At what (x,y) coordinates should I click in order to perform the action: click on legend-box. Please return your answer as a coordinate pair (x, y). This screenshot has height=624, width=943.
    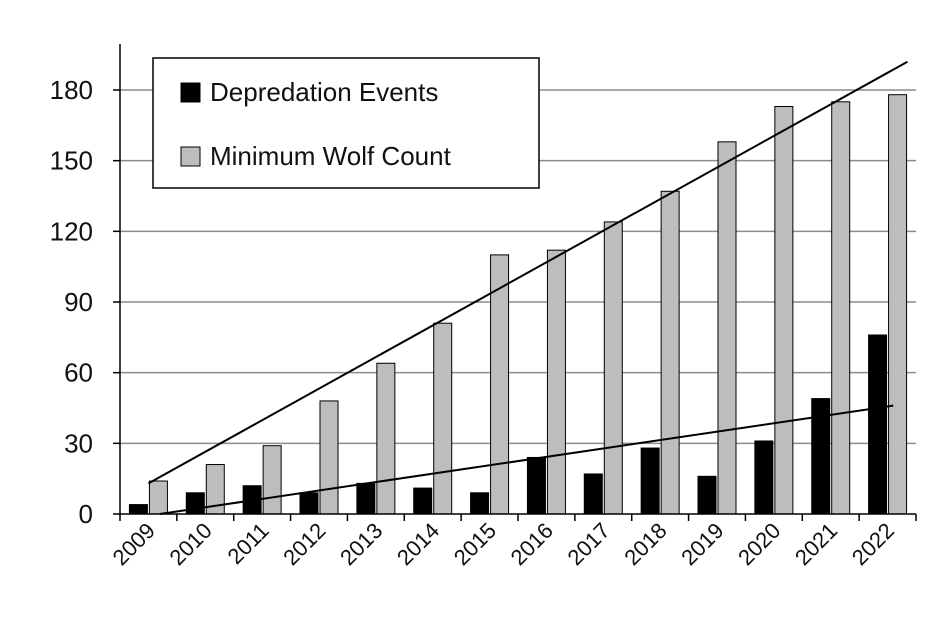
    Looking at the image, I should click on (346, 123).